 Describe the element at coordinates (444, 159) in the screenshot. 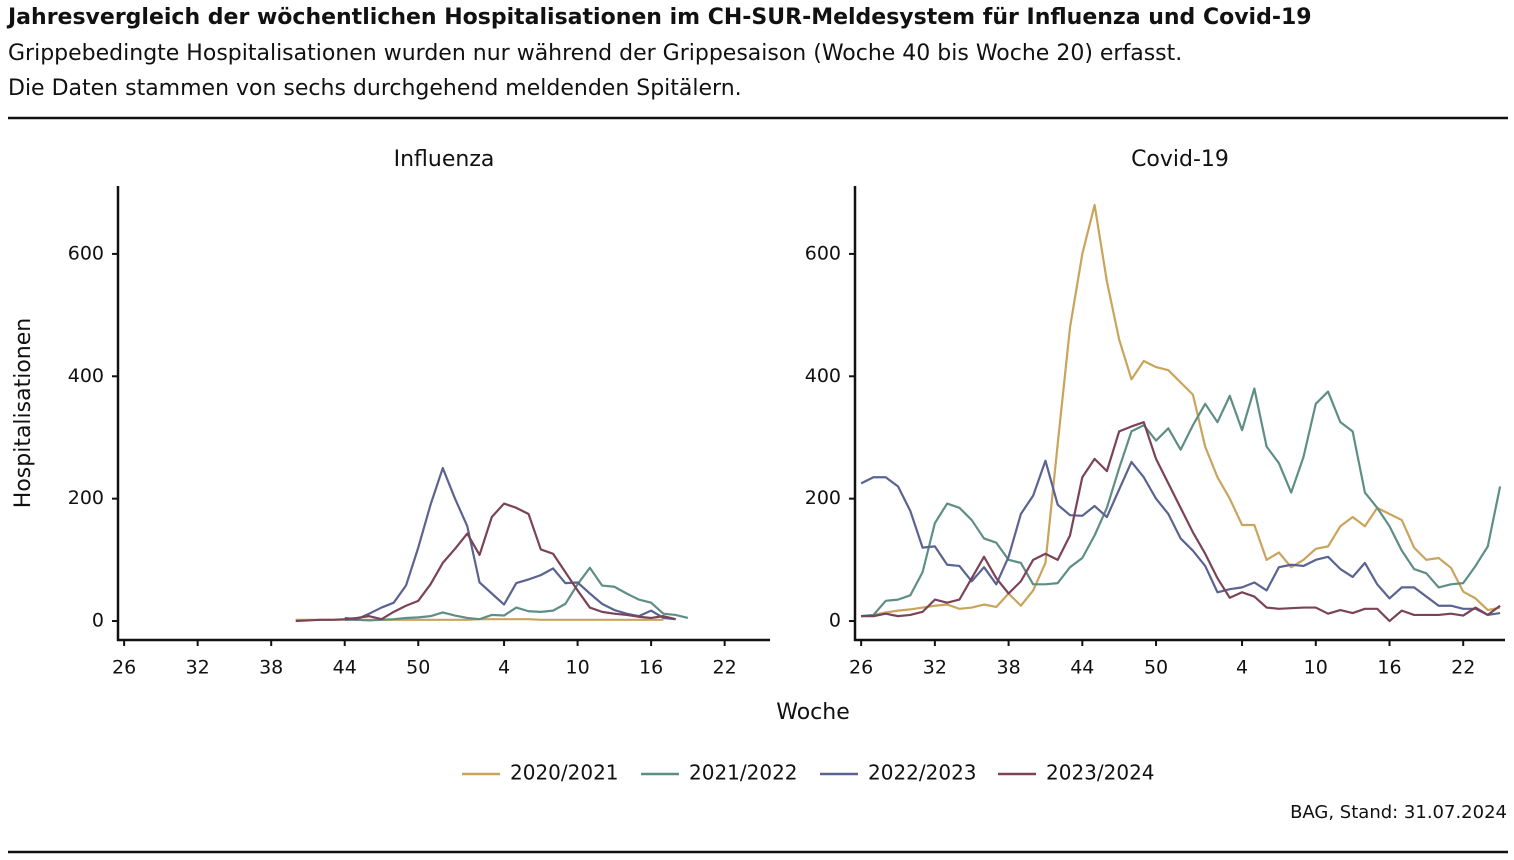

I see `panel-title: Influenza` at that location.